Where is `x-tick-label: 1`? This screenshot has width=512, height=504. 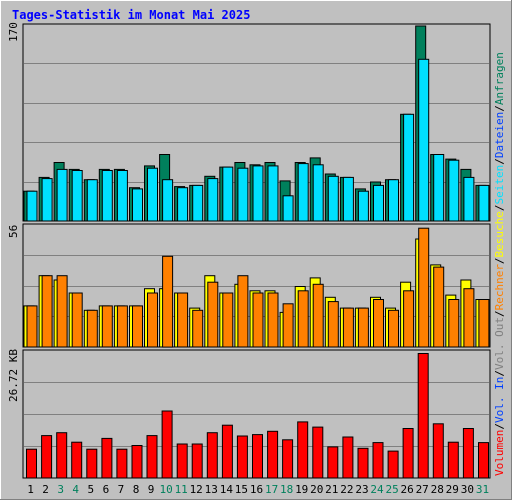 x-tick-label: 1 is located at coordinates (30, 489).